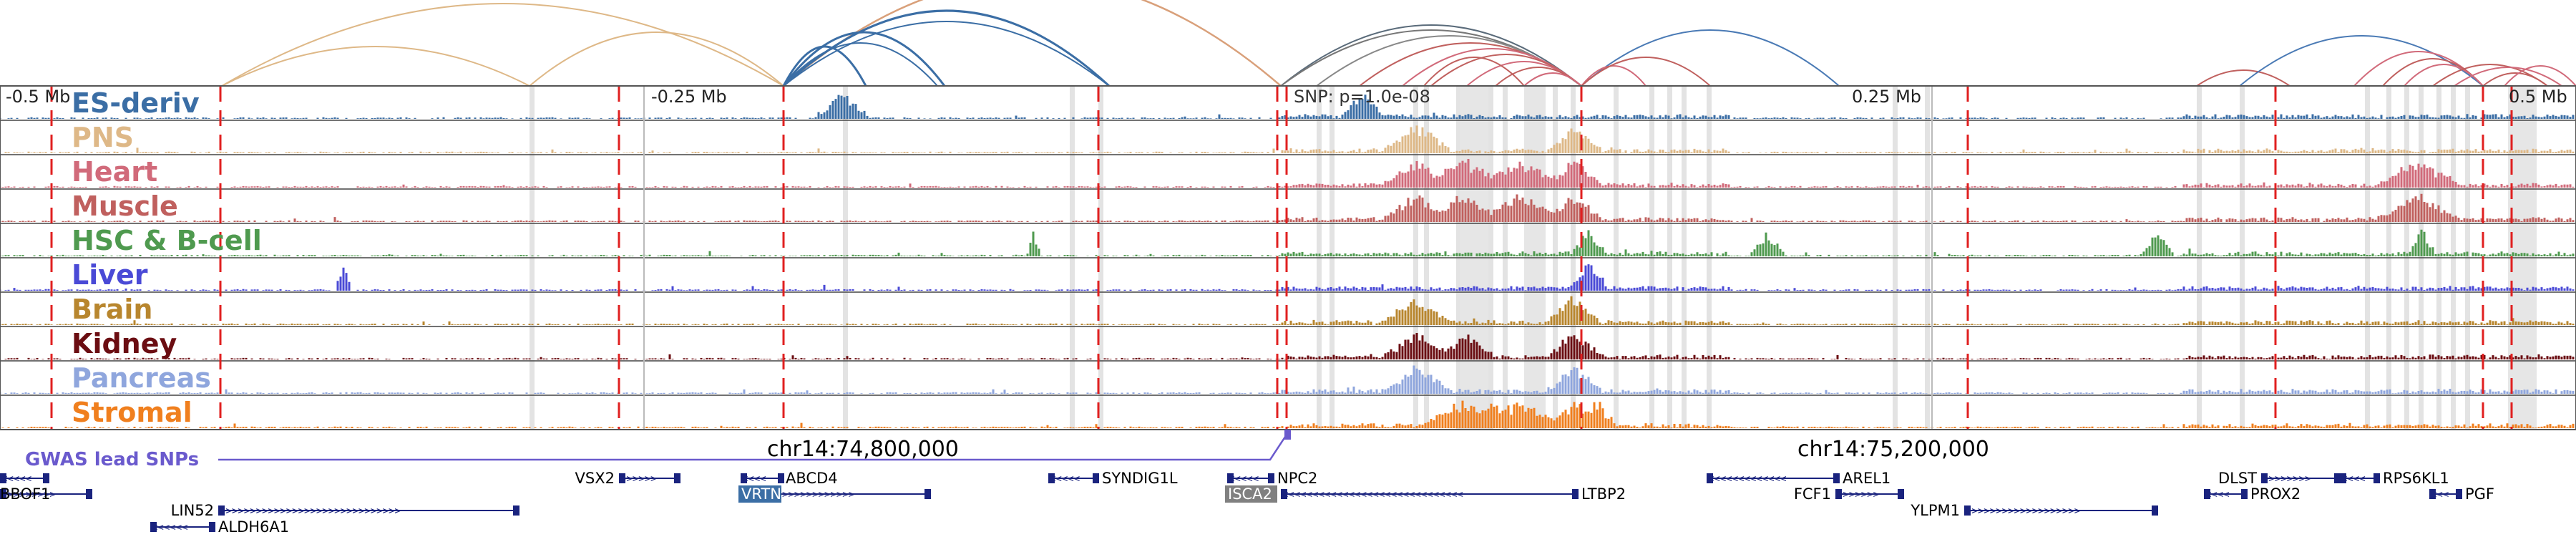 The height and width of the screenshot is (537, 2576). I want to click on gene-strand-chevrons: >>>>>>>>>, so click(28, 494).